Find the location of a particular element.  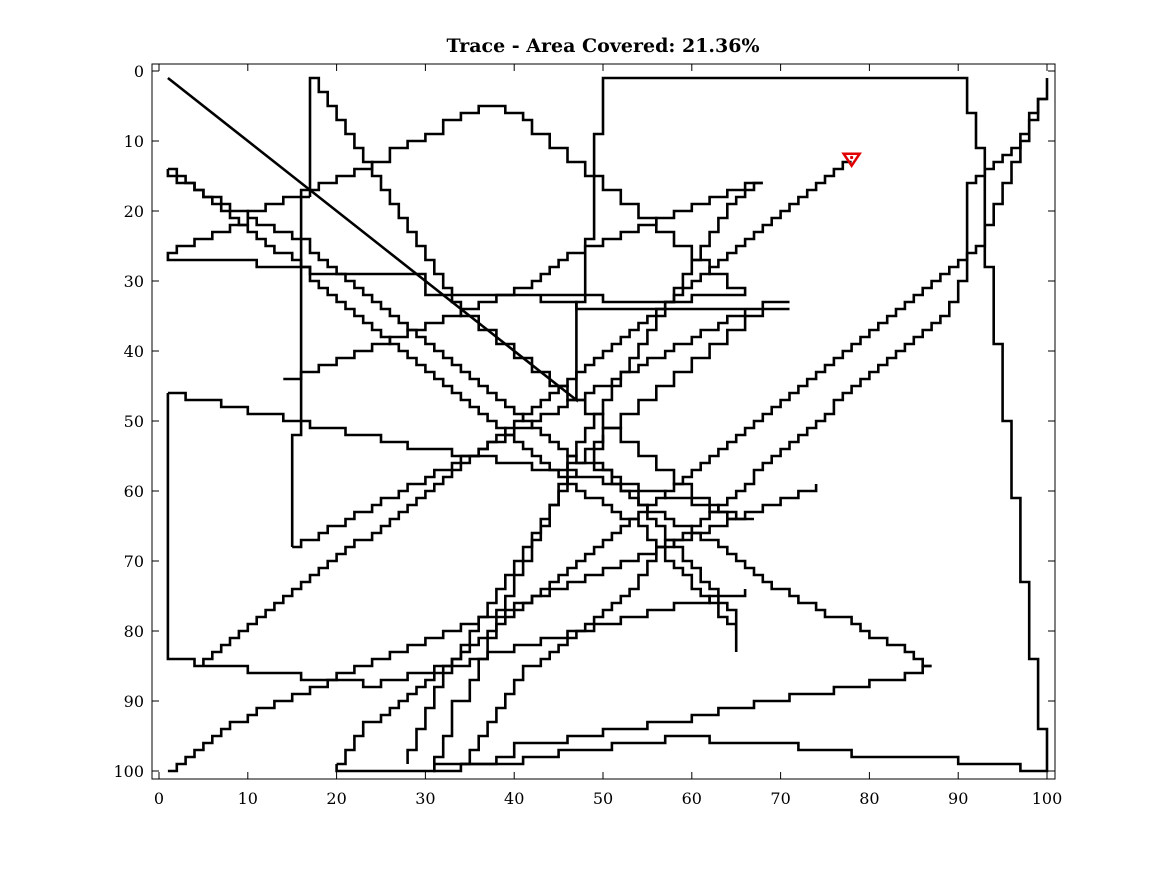

x-tick-label: 80 is located at coordinates (869, 798).